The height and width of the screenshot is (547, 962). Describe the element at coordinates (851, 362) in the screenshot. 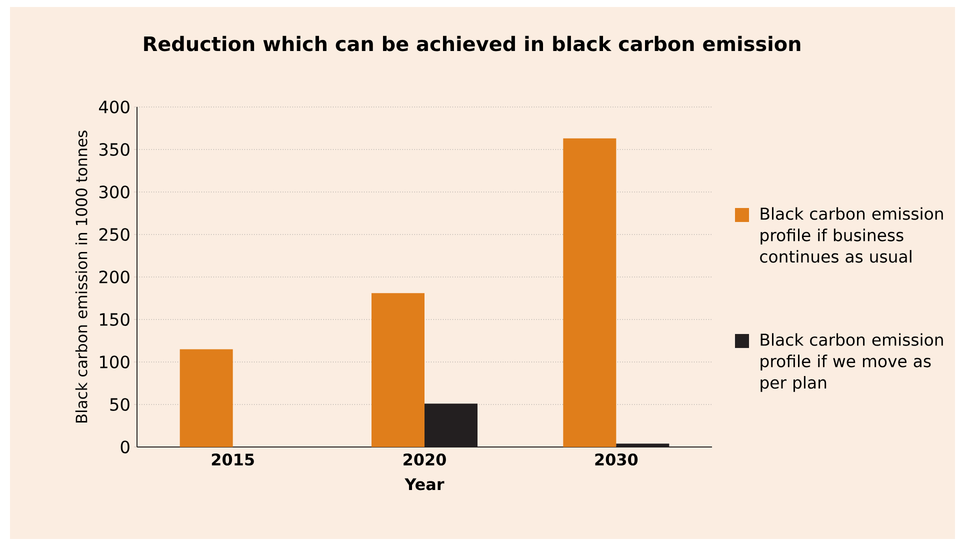

I see `legend-label: Black carbon emission profile if we move as per plan` at that location.